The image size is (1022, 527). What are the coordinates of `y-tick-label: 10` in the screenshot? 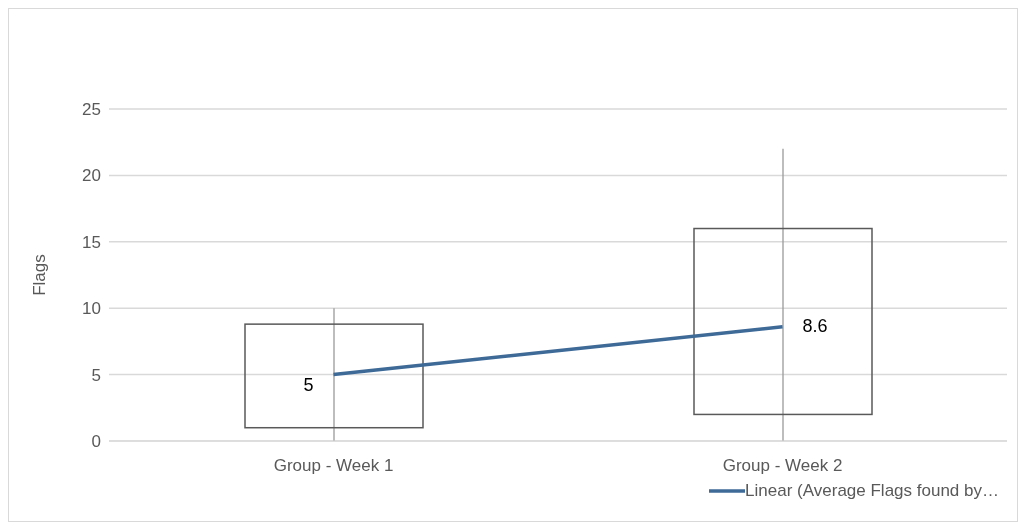 It's located at (91, 309).